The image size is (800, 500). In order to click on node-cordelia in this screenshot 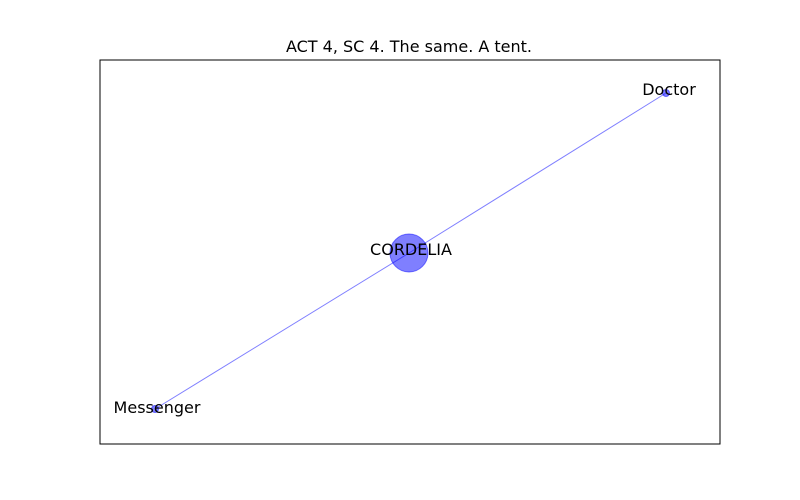, I will do `click(409, 253)`.